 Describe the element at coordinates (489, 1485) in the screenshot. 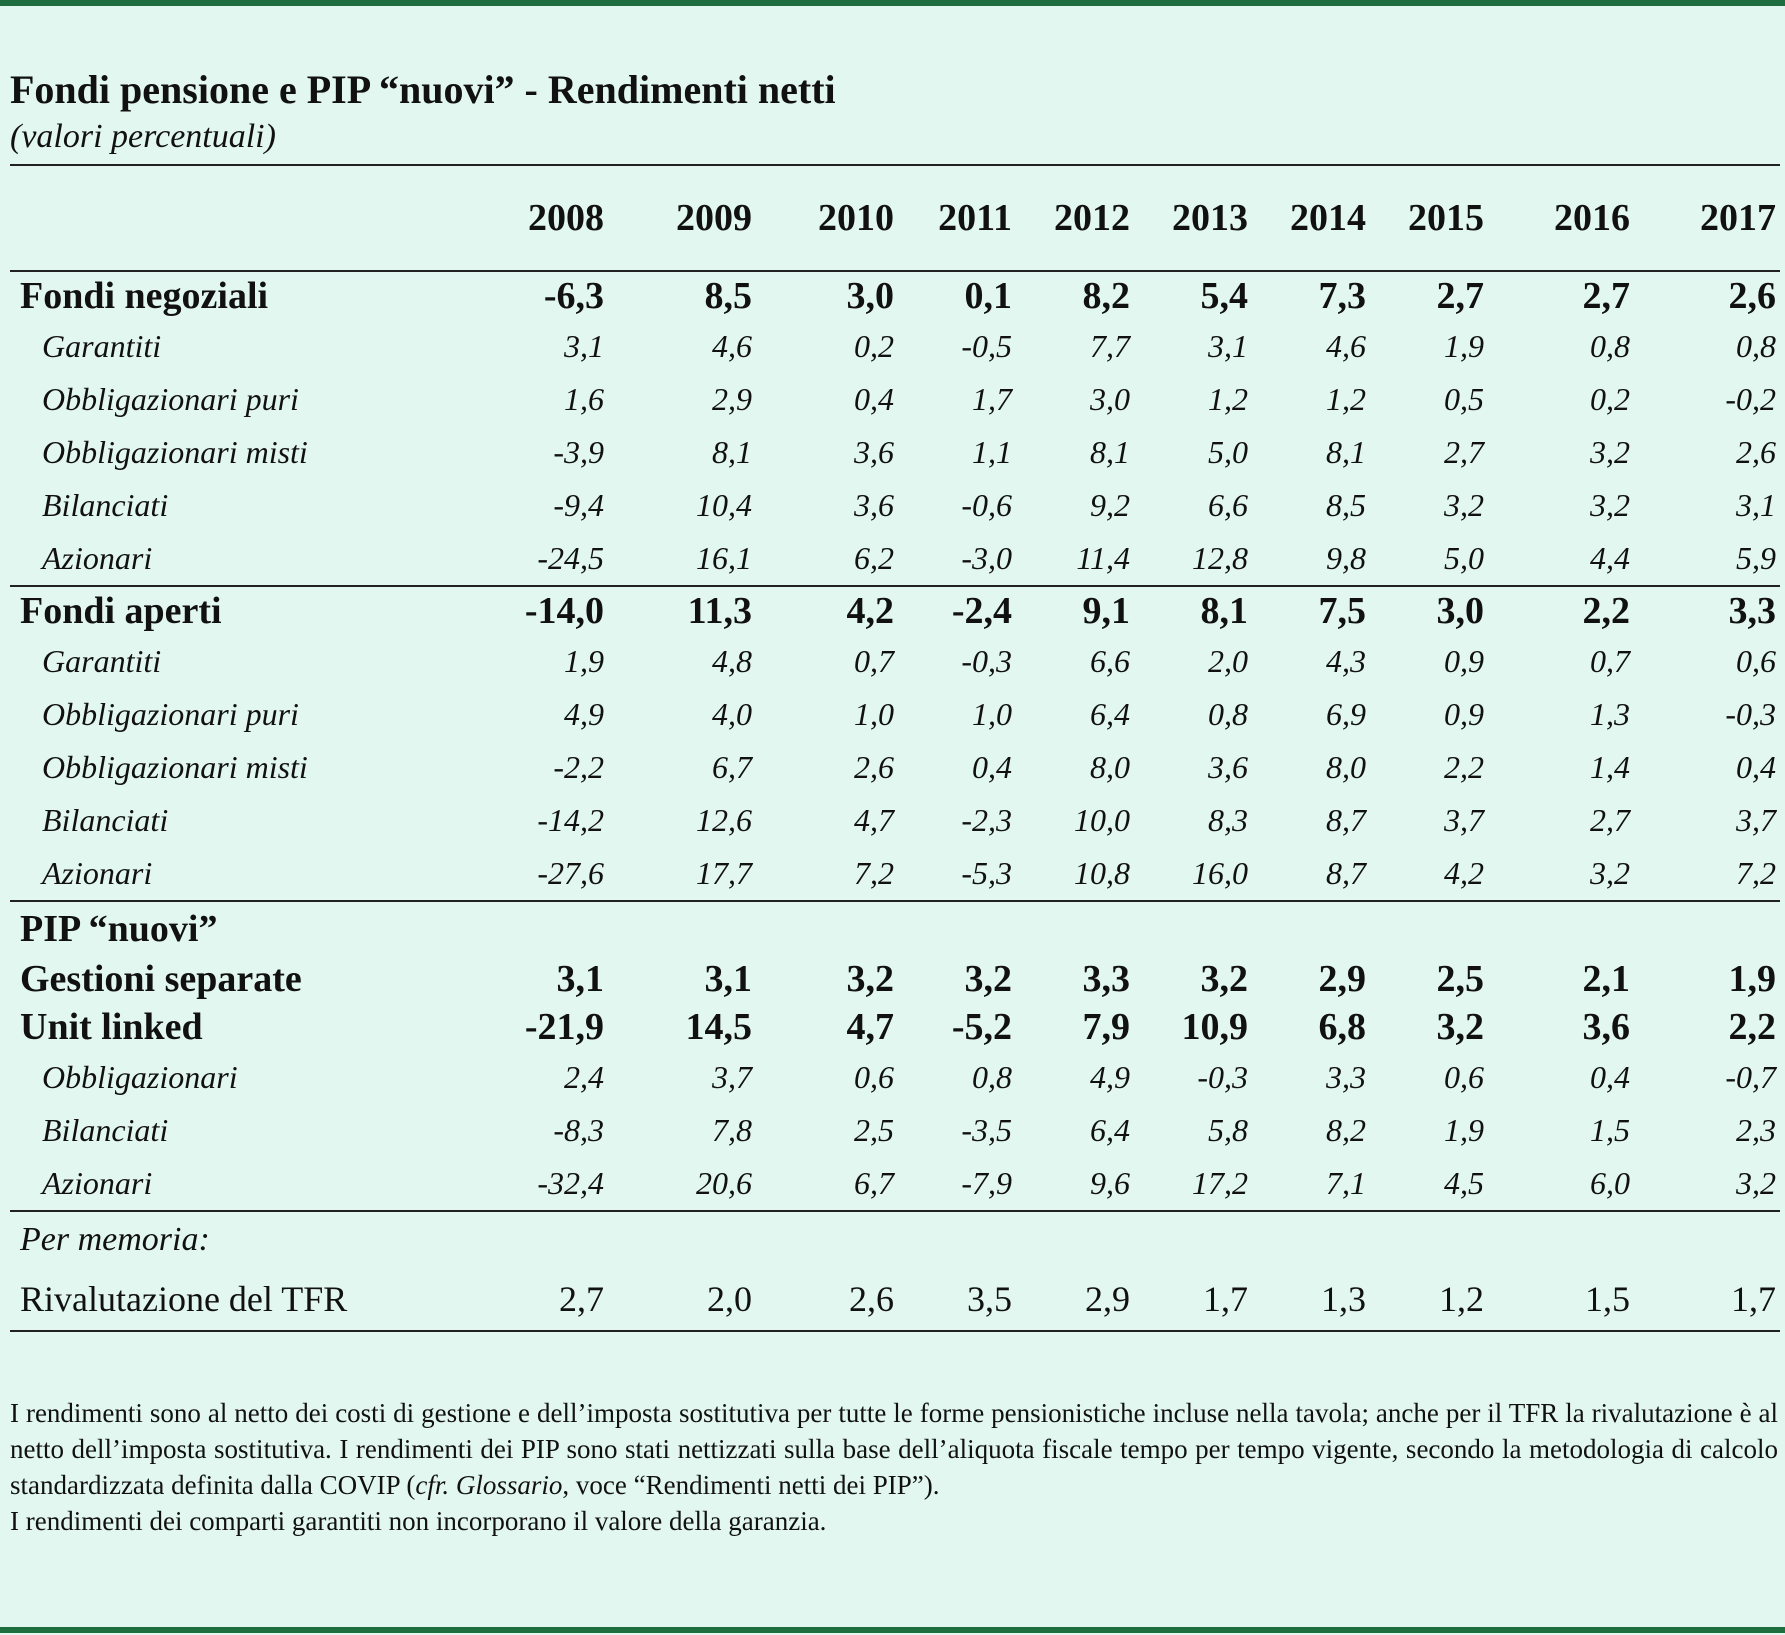

I see `note-reference: cfr. Glossario` at that location.